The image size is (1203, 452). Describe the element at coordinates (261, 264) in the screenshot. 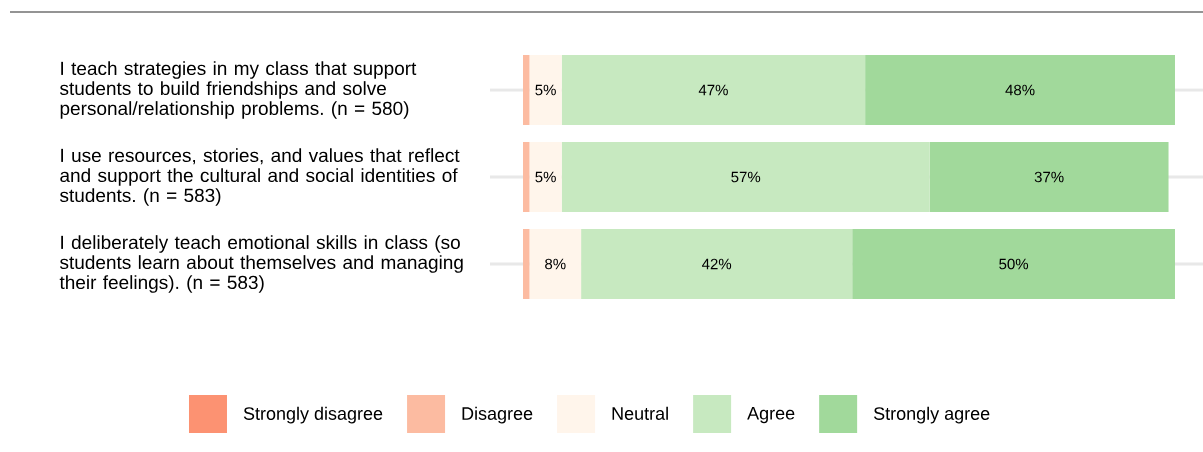

I see `y-tick-label: I deliberately teach emotional skills in class (so students learn about themselves and managing their feelings). (n = 583)` at that location.